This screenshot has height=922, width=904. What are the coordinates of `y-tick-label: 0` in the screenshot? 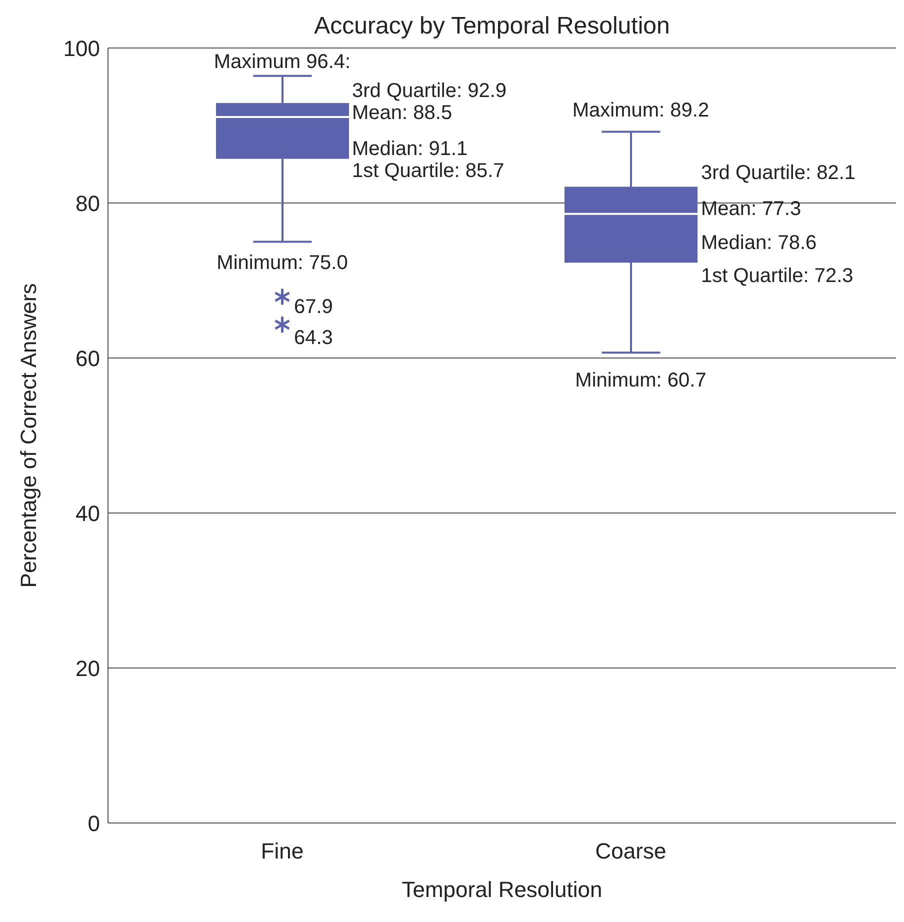 It's located at (94, 823).